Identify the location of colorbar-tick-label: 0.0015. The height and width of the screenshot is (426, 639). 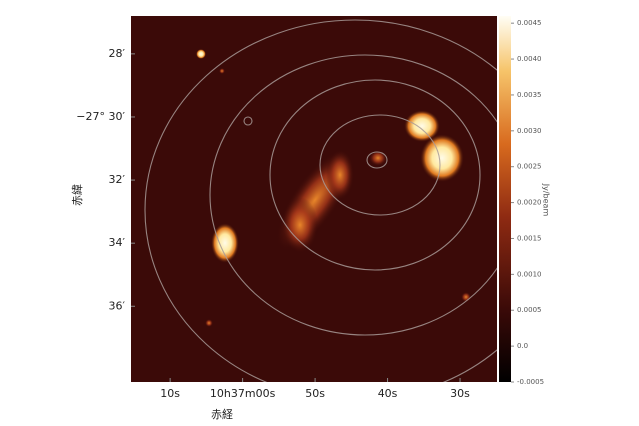
(529, 238).